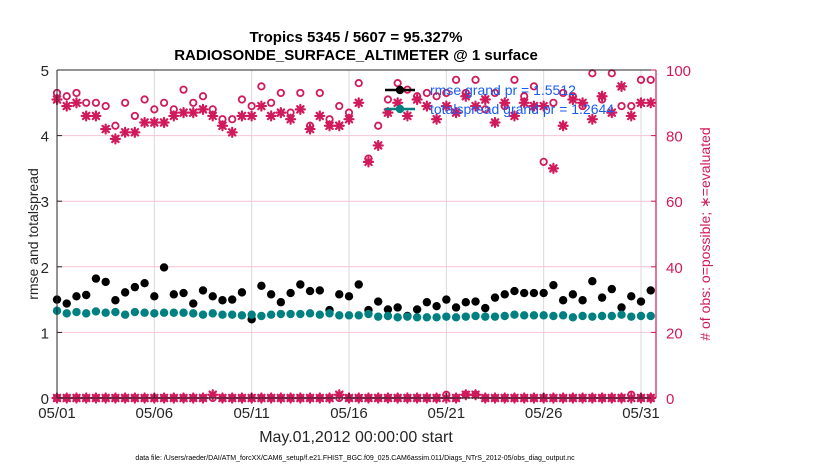 This screenshot has width=830, height=470. I want to click on y-tick-label-right: 100, so click(678, 71).